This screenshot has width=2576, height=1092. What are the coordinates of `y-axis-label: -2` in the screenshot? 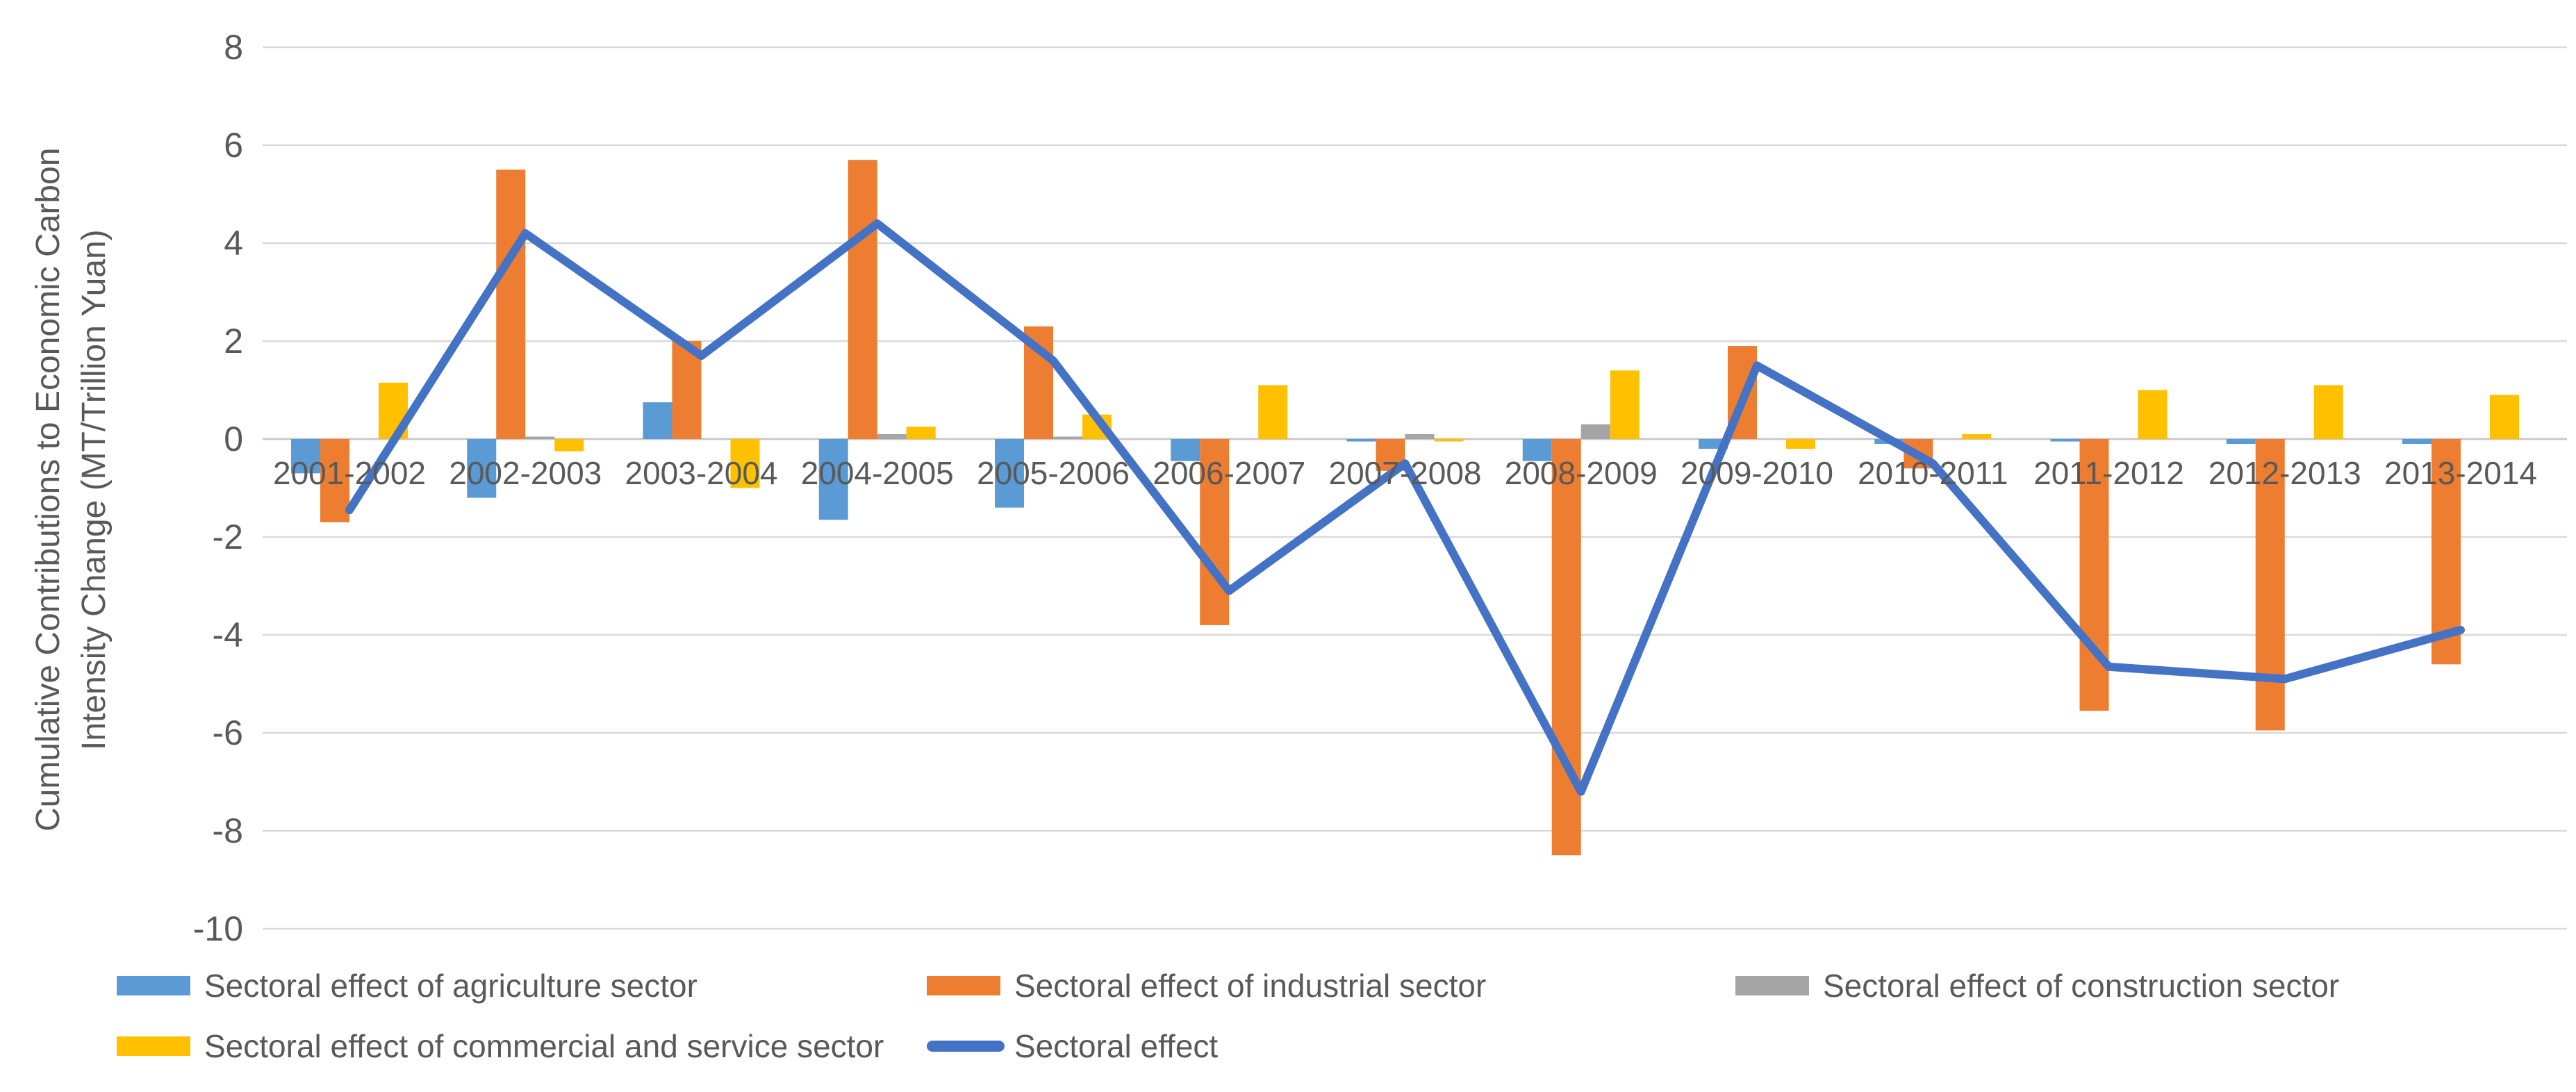 It's located at (228, 537).